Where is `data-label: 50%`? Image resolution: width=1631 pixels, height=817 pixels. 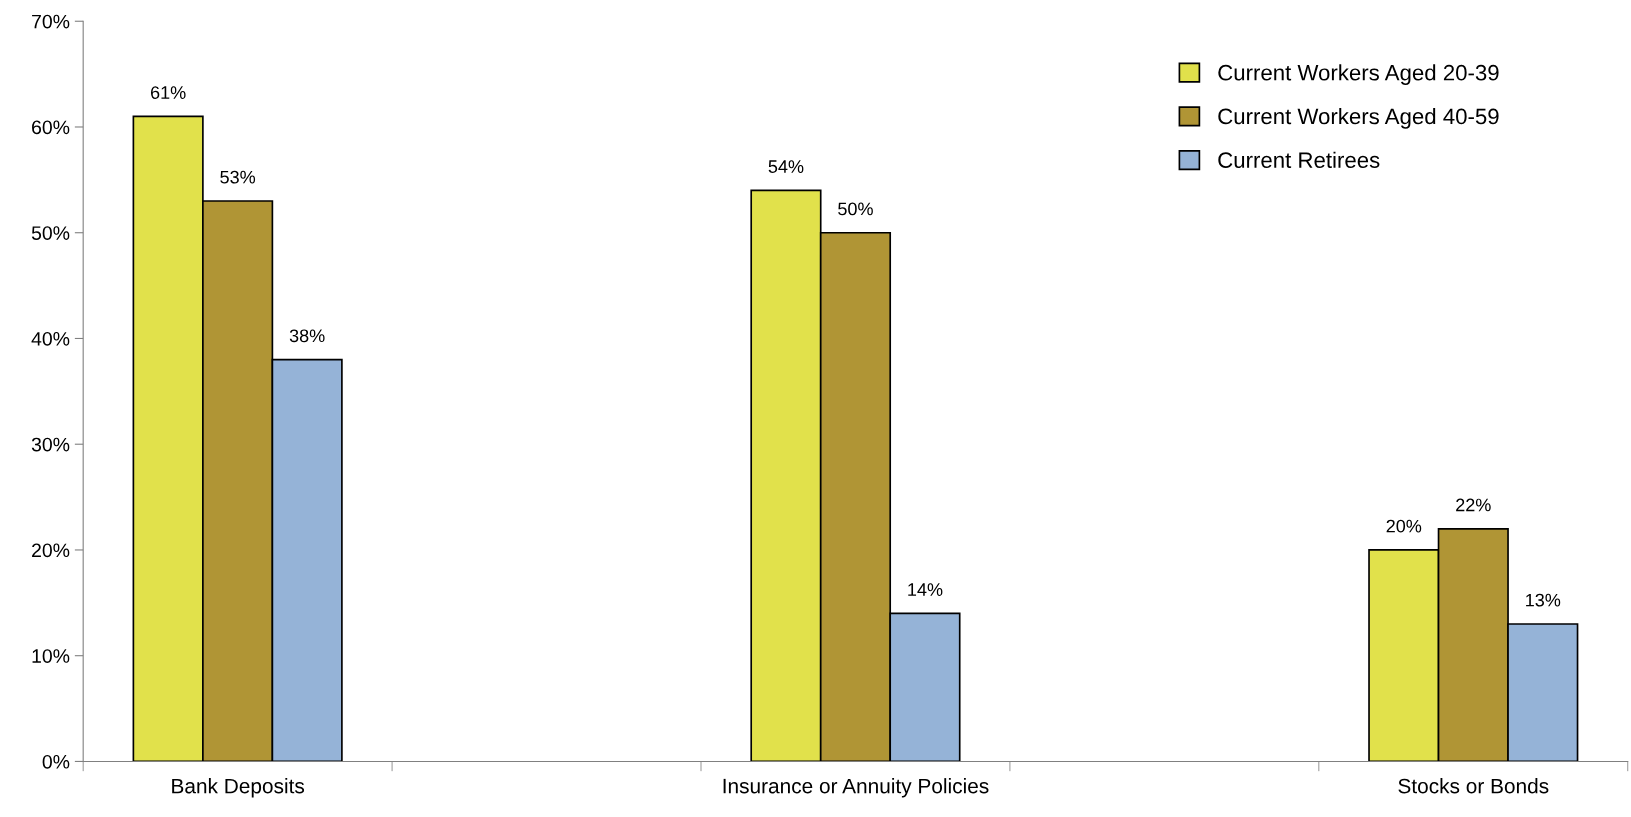 data-label: 50% is located at coordinates (855, 209).